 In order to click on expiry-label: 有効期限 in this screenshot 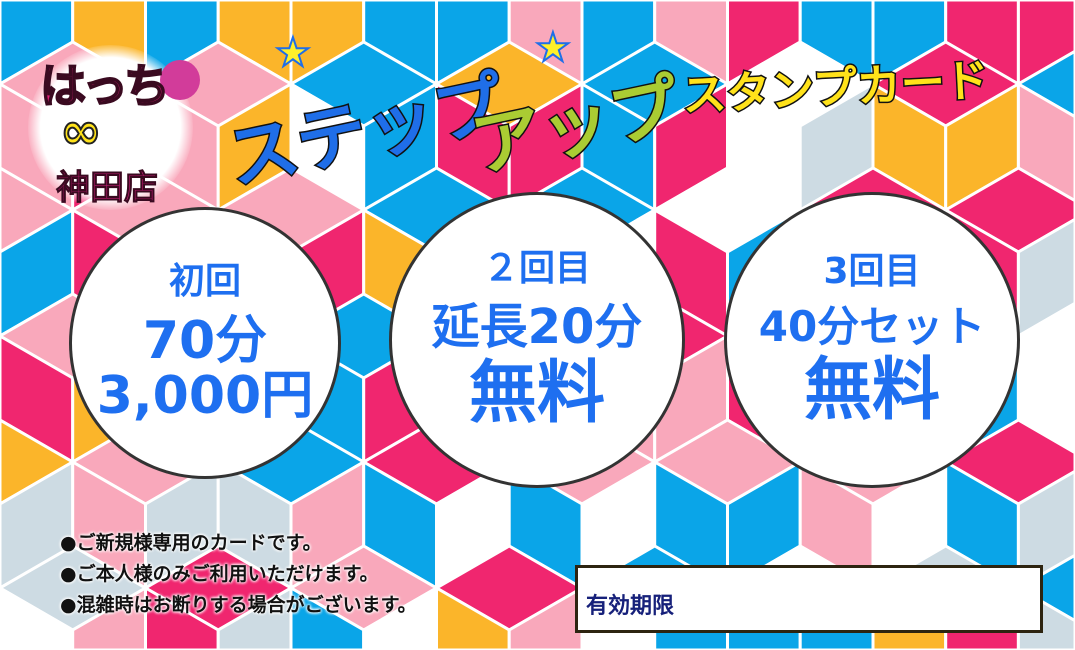, I will do `click(630, 606)`.